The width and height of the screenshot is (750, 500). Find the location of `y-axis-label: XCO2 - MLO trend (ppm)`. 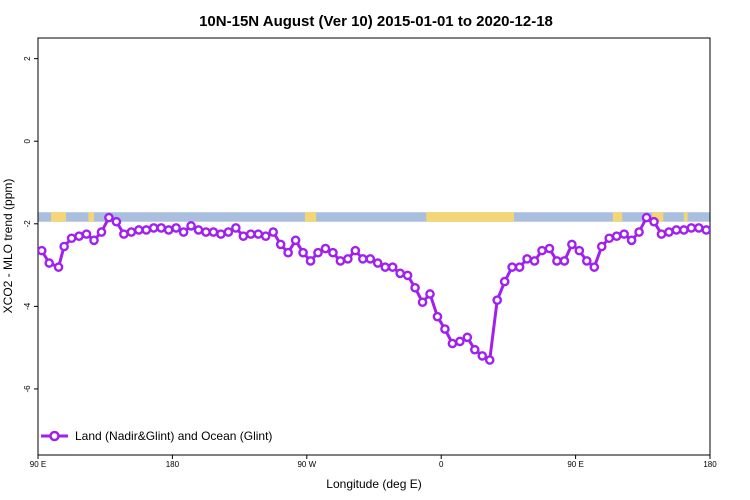

y-axis-label: XCO2 - MLO trend (ppm) is located at coordinates (8, 246).